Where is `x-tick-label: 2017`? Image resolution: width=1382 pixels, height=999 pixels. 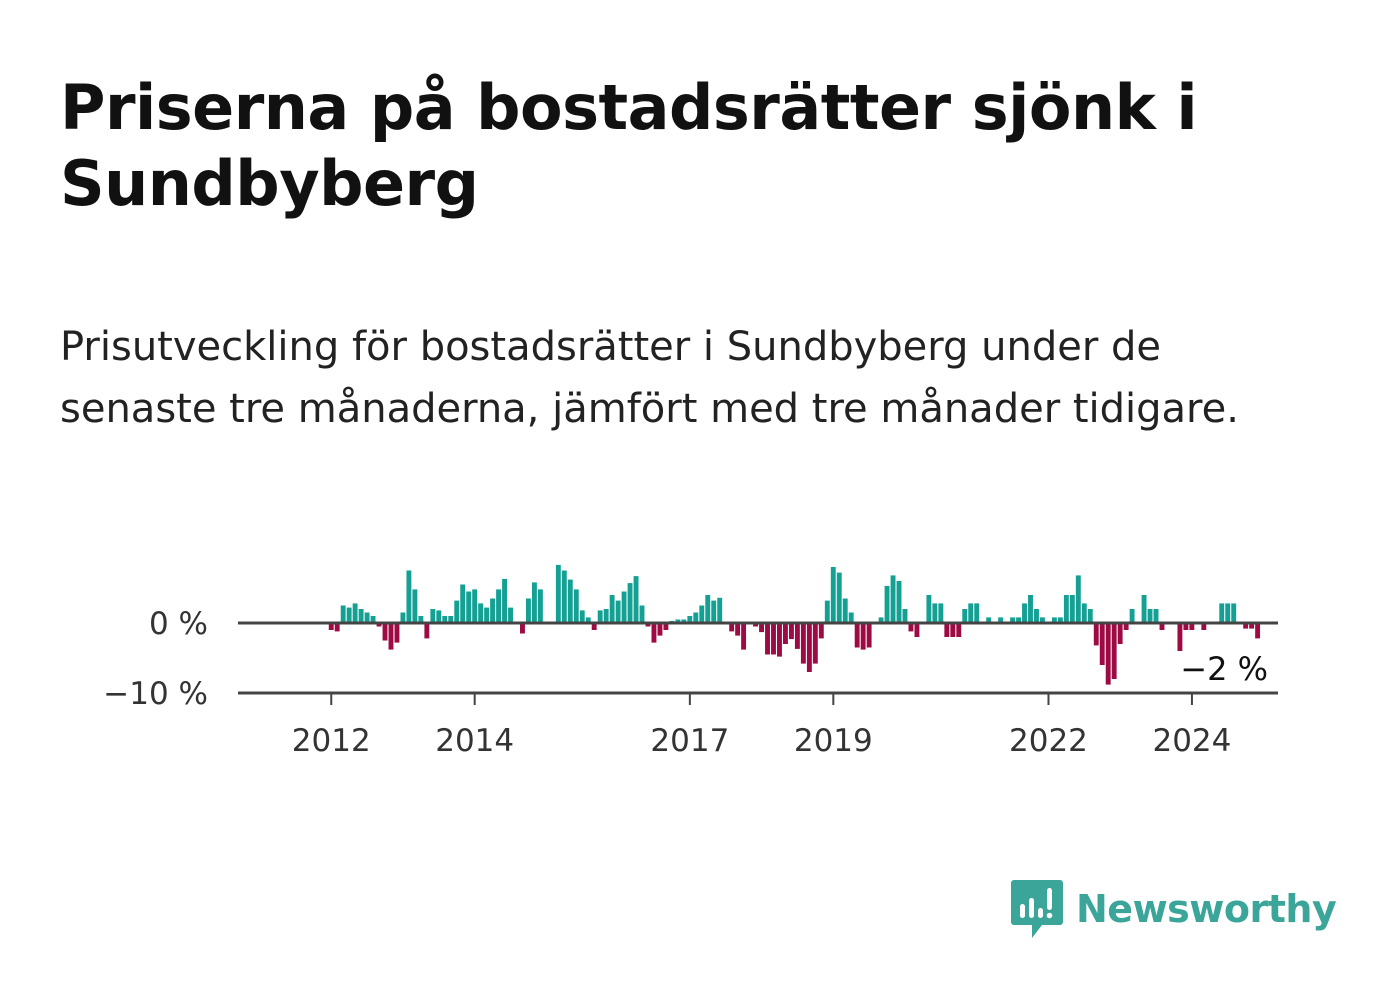
x-tick-label: 2017 is located at coordinates (689, 741).